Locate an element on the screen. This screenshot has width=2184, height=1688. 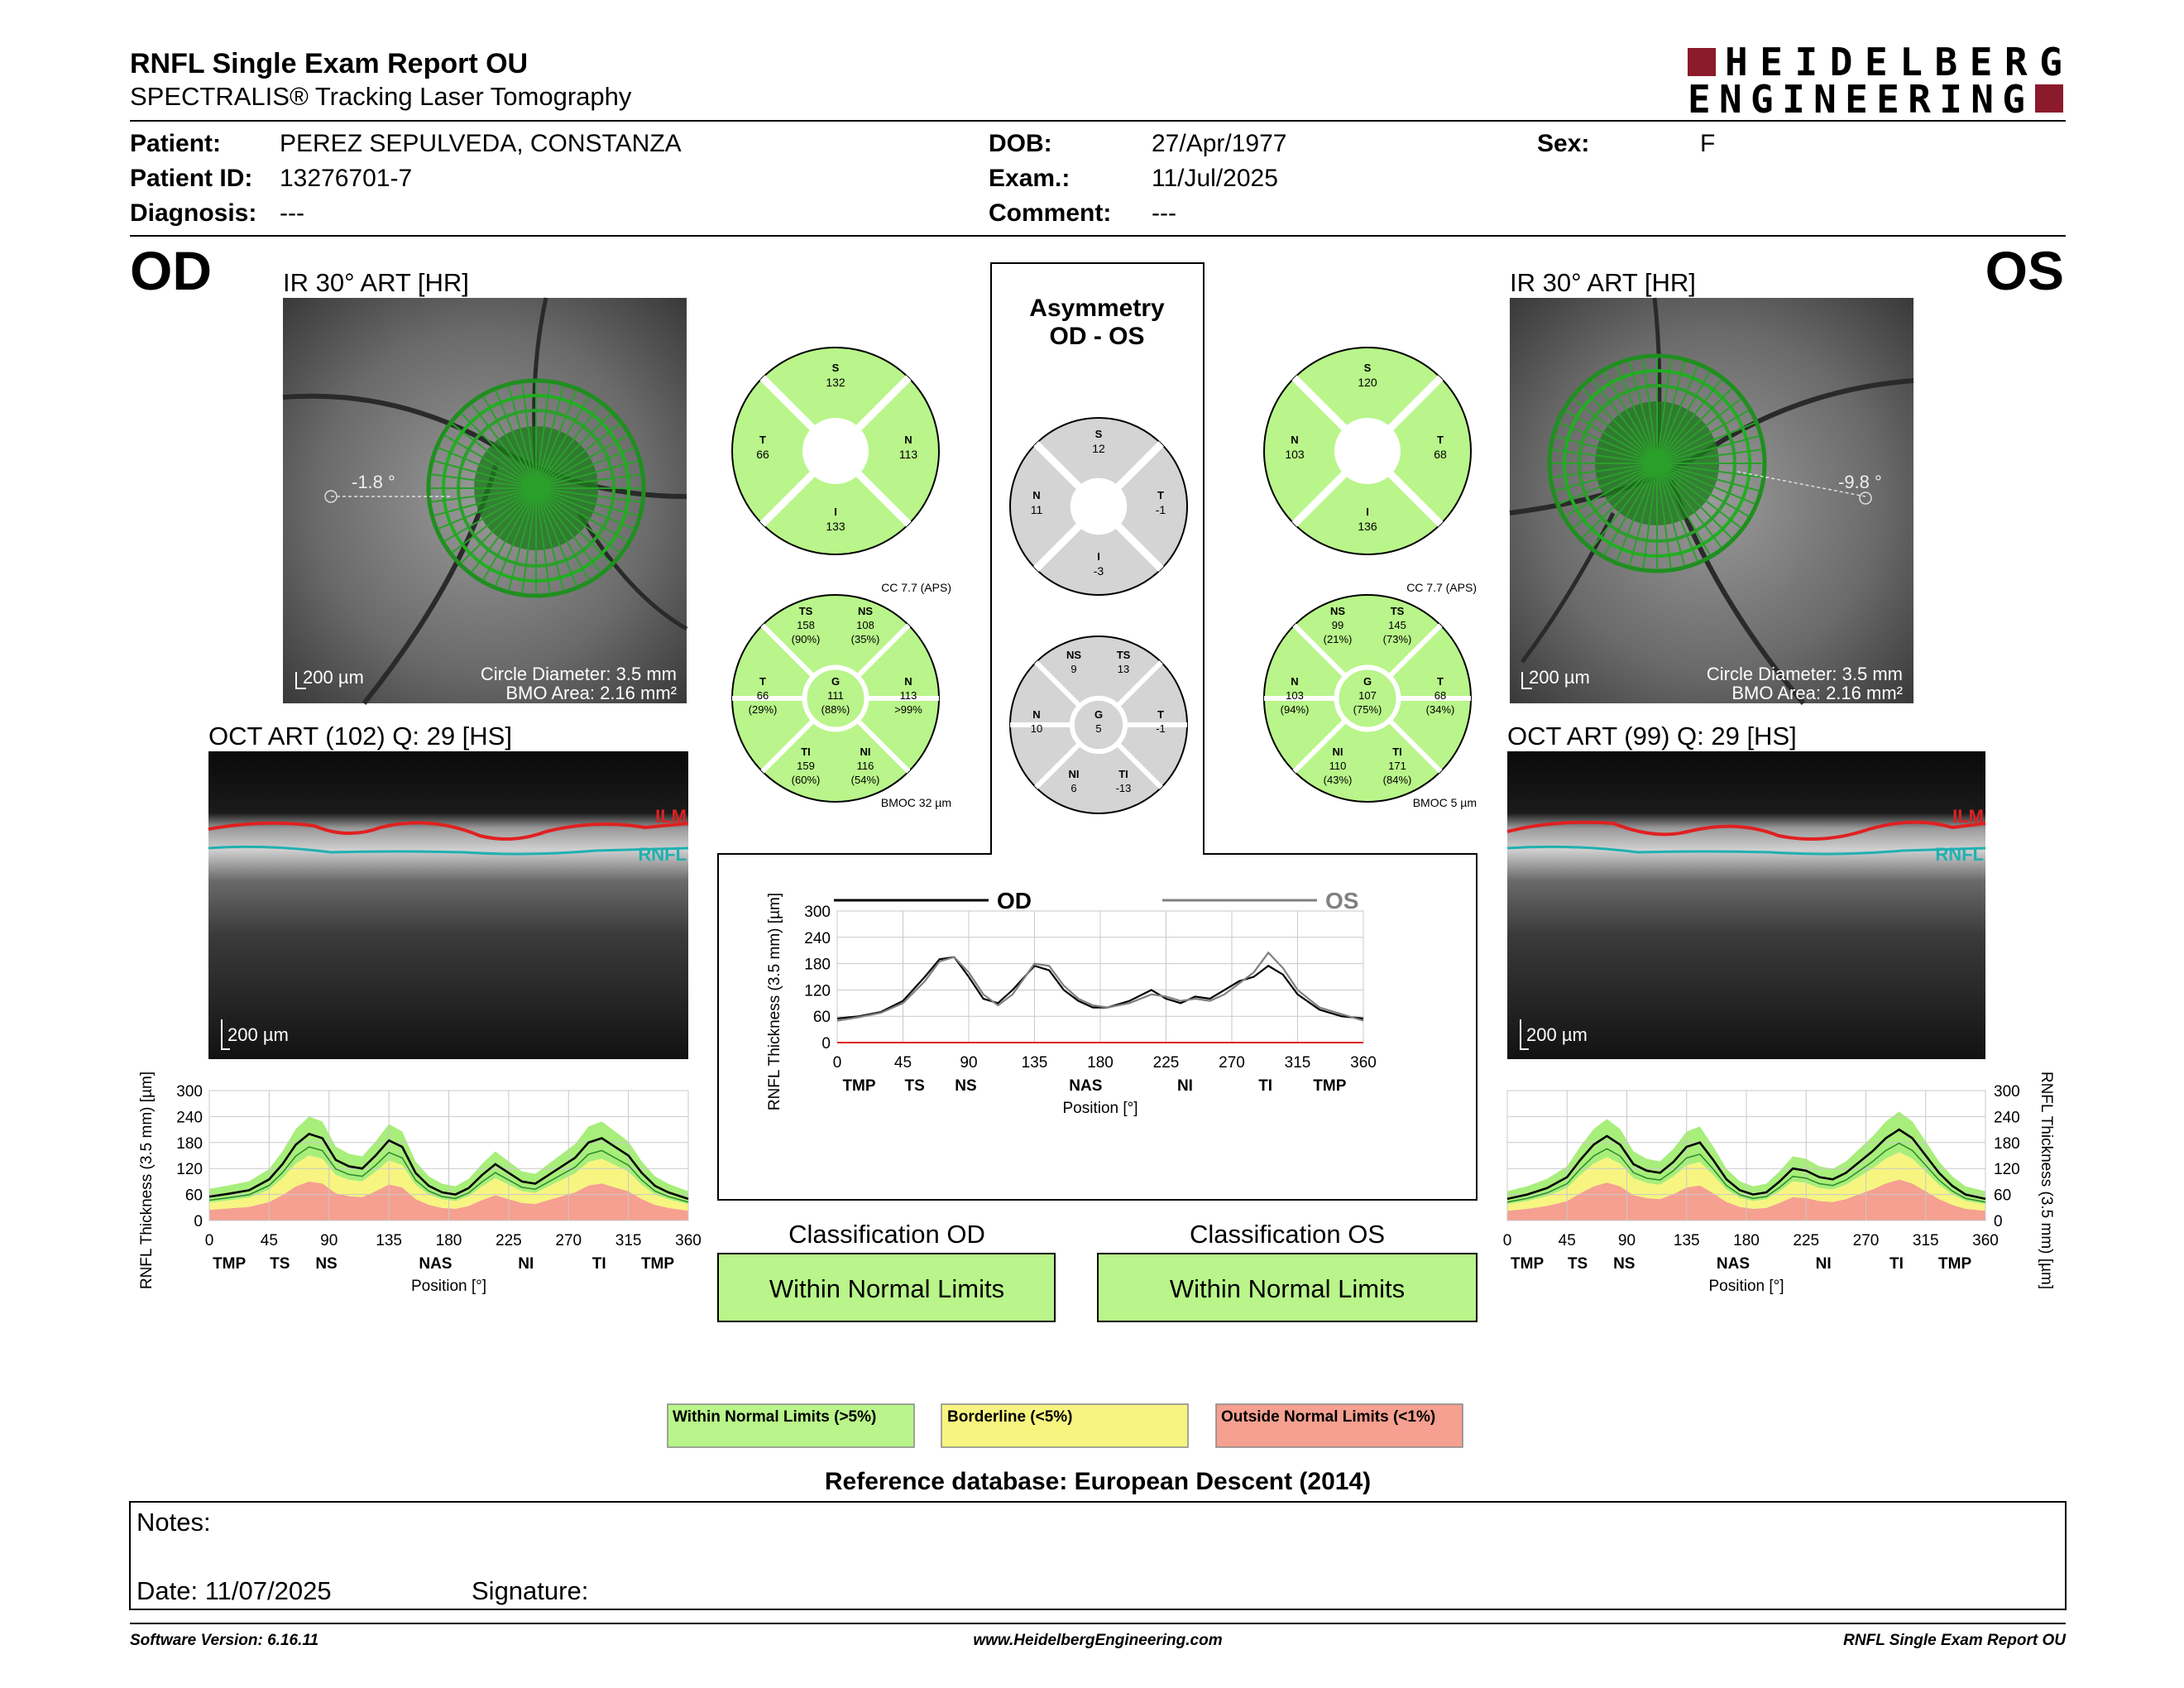
od-sector6-ts-line2: (90%) is located at coordinates (806, 639).